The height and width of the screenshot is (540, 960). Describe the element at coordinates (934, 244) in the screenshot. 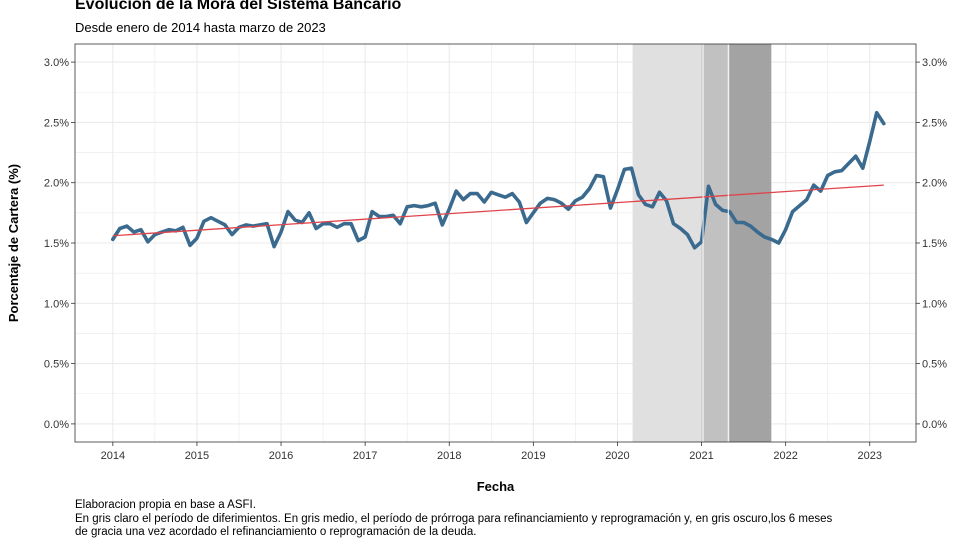

I see `y-tick-label-right: 1.5%` at that location.